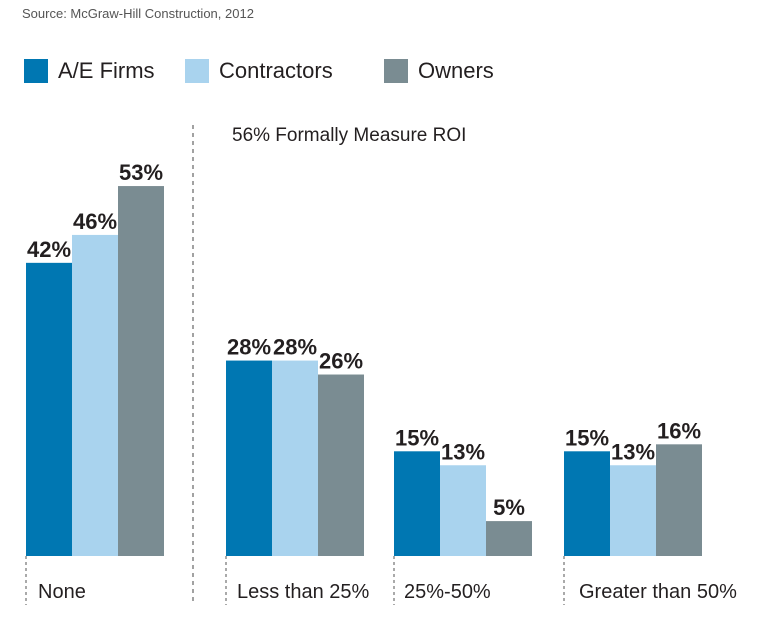  I want to click on legend-swatch-ae-firms, so click(36, 71).